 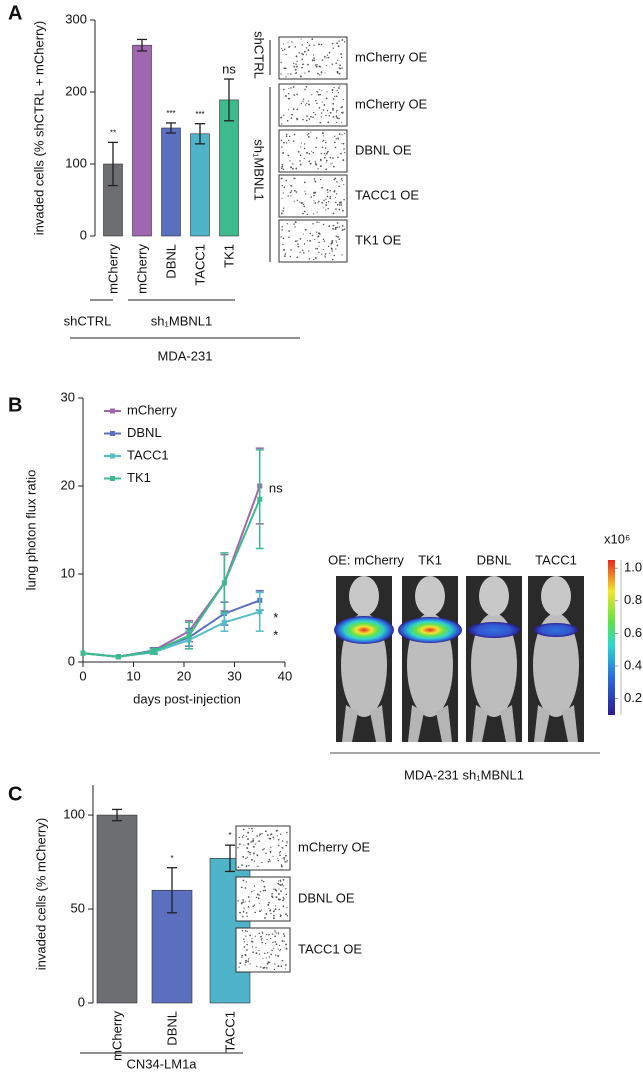 What do you see at coordinates (171, 182) in the screenshot?
I see `bar` at bounding box center [171, 182].